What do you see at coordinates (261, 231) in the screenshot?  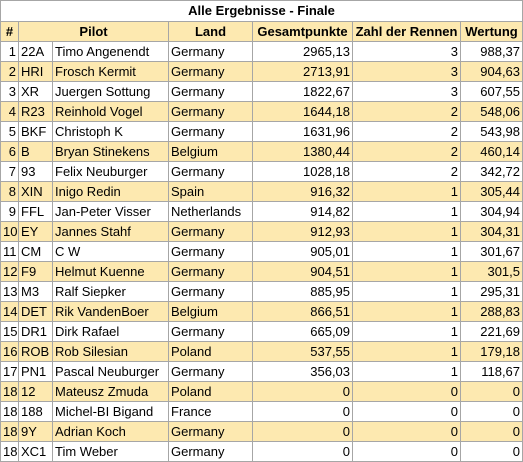 I see `table-row: 10 EY Jannes Stahf Germany 912,93 1 304,31` at bounding box center [261, 231].